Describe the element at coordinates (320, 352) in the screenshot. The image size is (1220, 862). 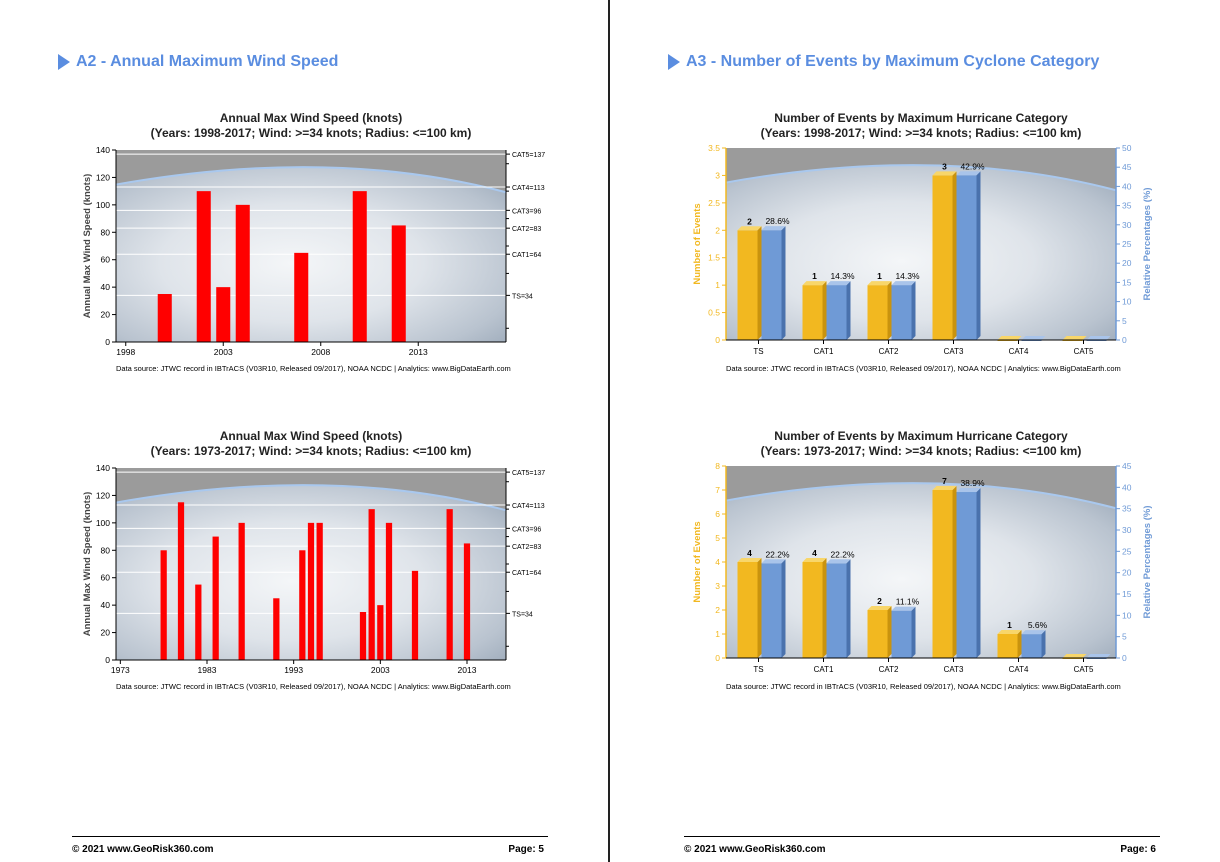
I see `x-tick-label: 2008` at that location.